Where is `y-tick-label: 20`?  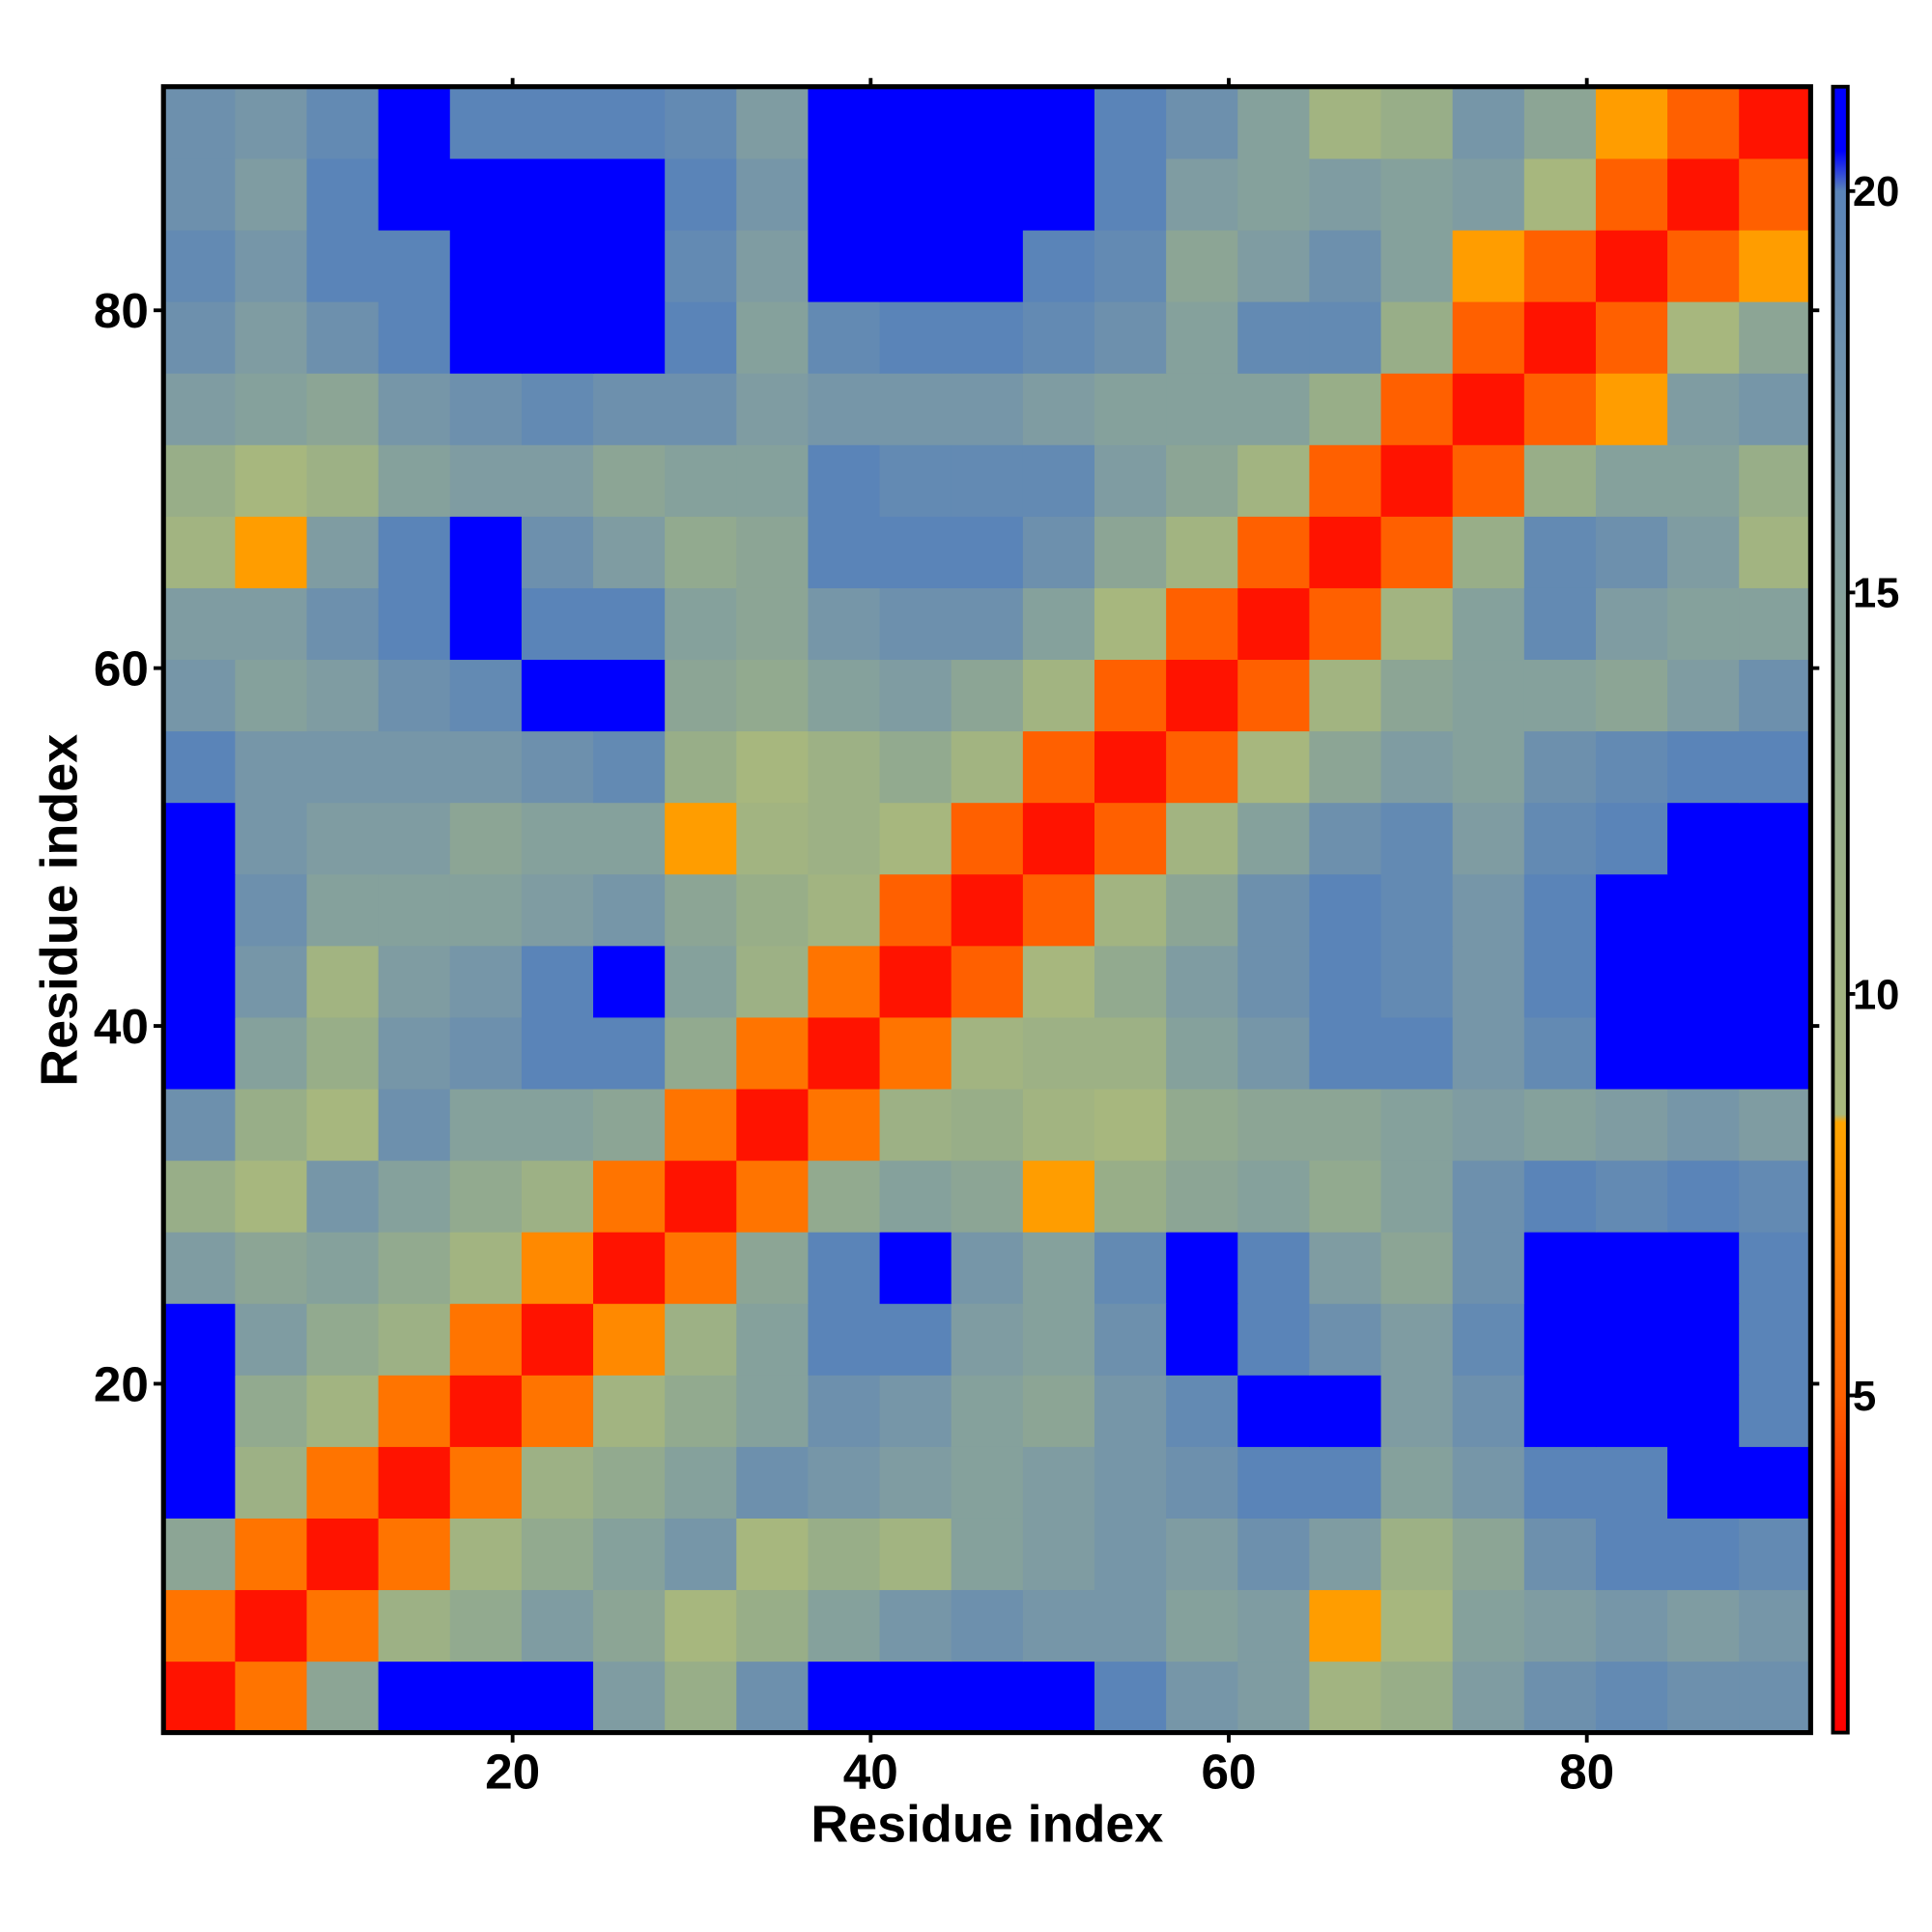
y-tick-label: 20 is located at coordinates (121, 1383).